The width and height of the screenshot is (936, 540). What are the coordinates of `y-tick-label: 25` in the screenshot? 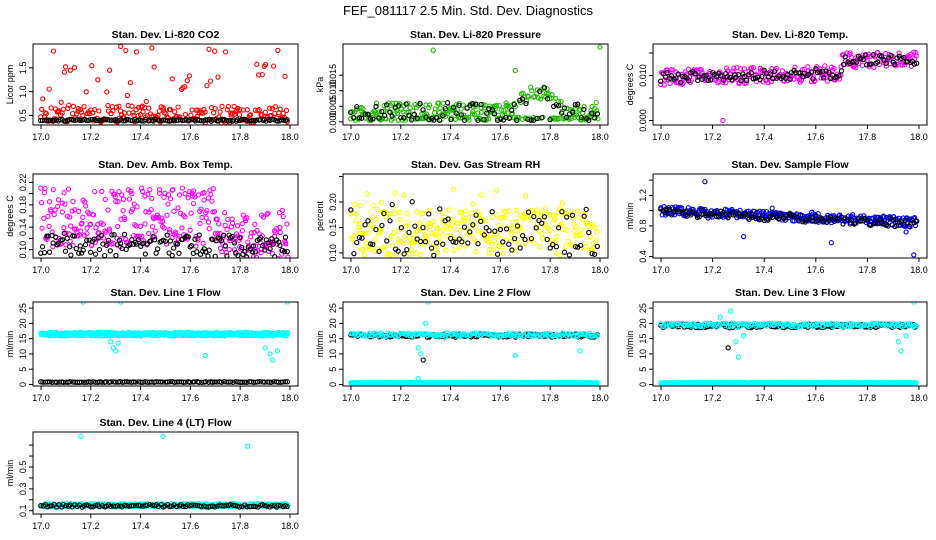 It's located at (23, 308).